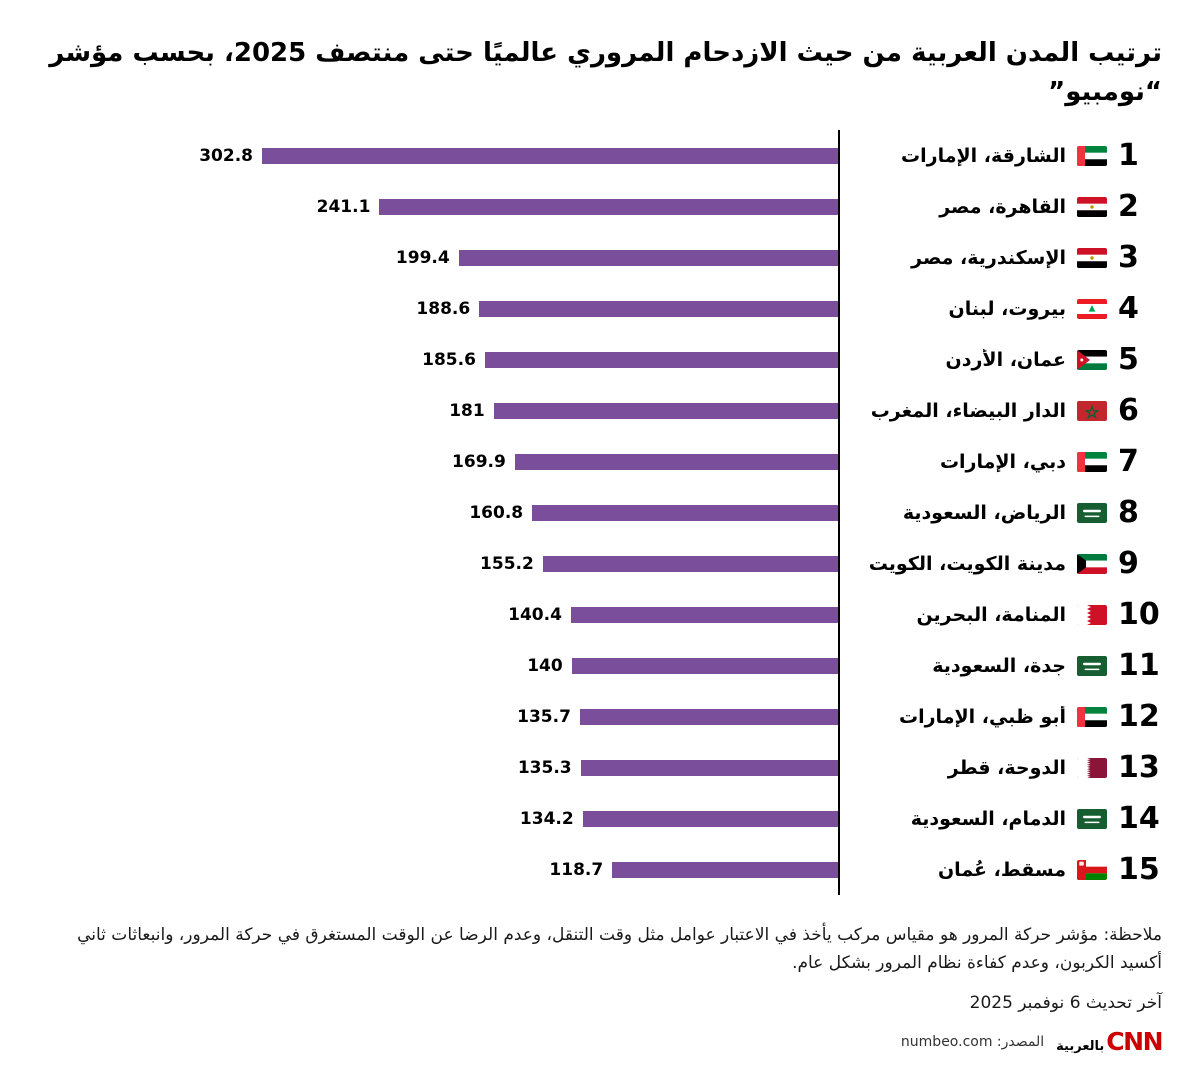 The width and height of the screenshot is (1200, 1083). I want to click on city-label: الدمام، السعودية, so click(988, 818).